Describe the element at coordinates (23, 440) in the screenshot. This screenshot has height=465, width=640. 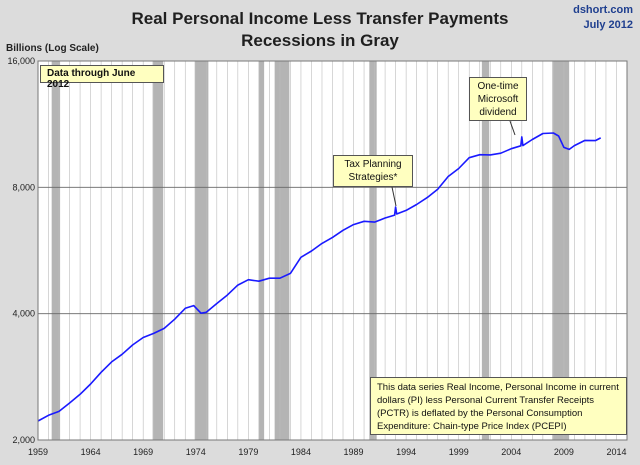
I see `y-tick-label: 2,000` at that location.